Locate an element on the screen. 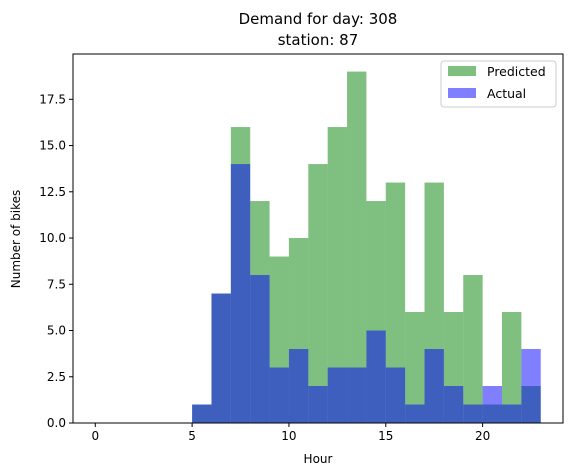  x-tick-label: 15 is located at coordinates (385, 436).